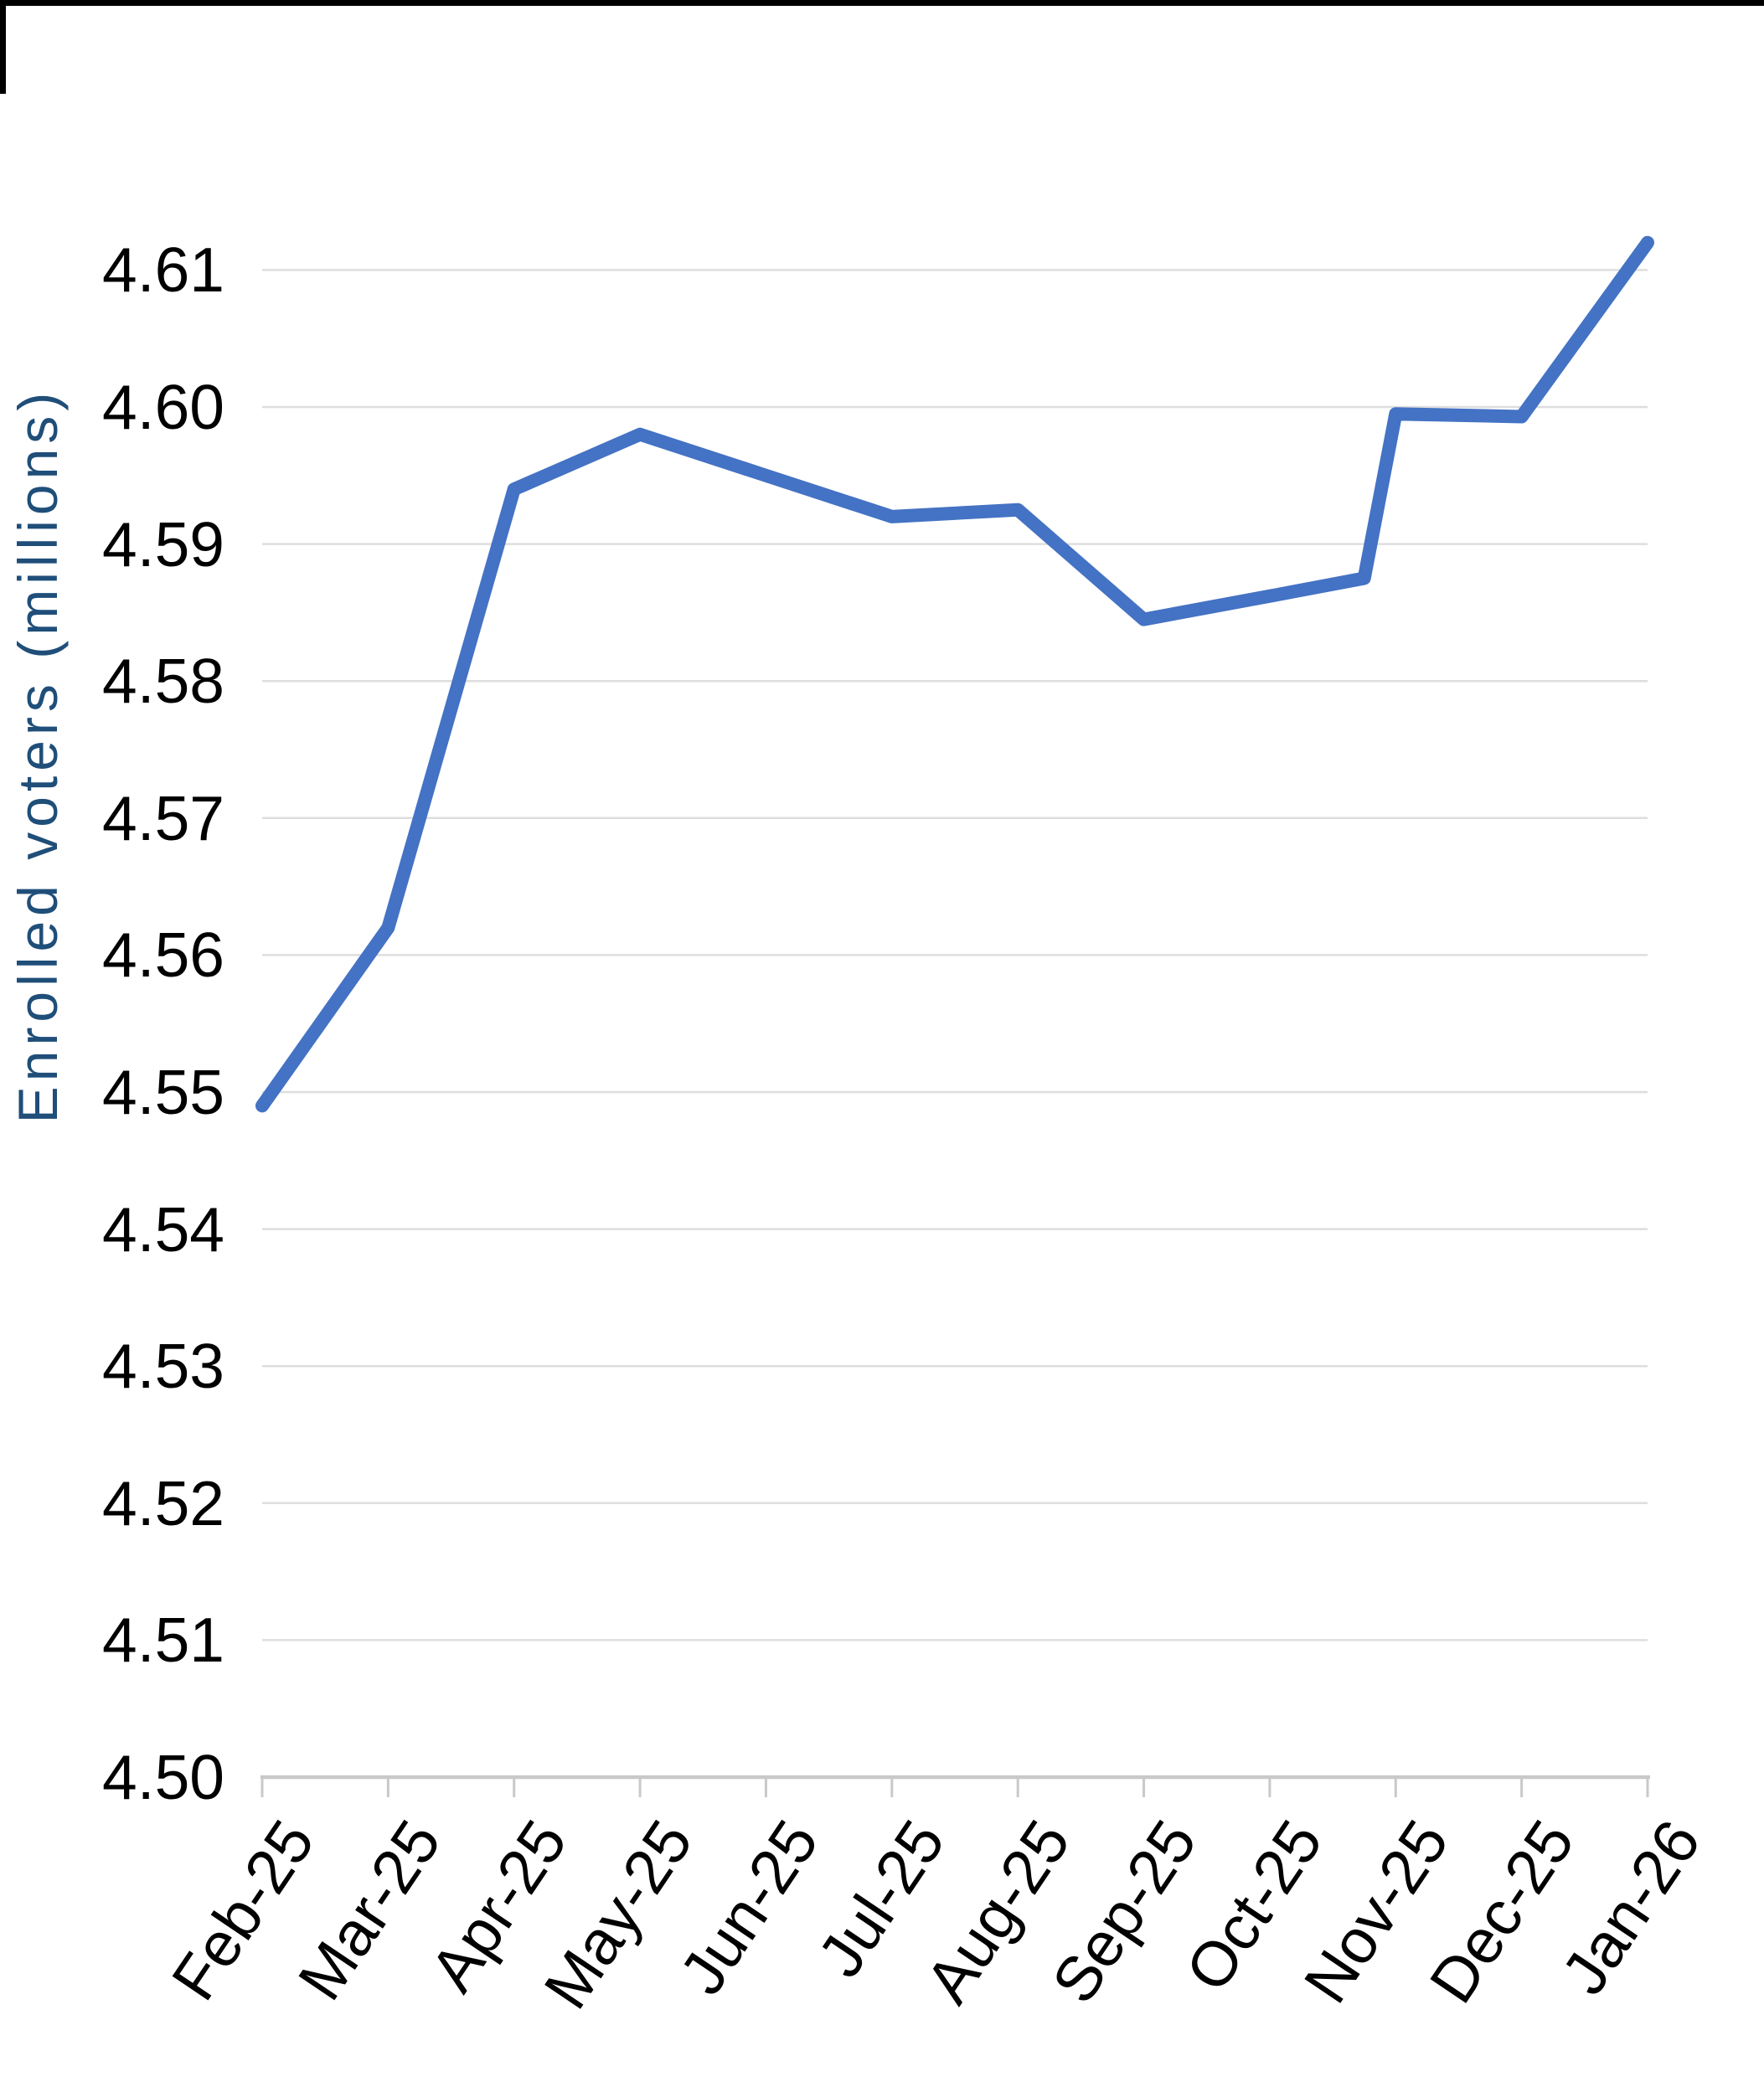 This screenshot has height=2087, width=1764. What do you see at coordinates (163, 407) in the screenshot?
I see `y-tick-label: 4.60` at bounding box center [163, 407].